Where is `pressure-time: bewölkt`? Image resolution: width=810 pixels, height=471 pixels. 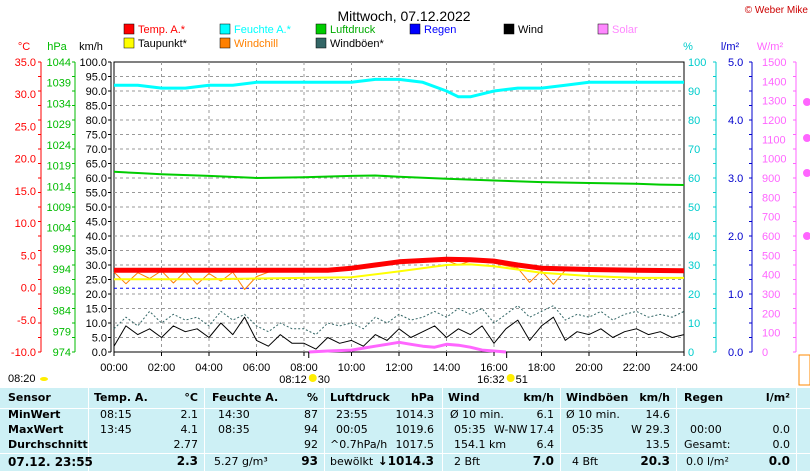
pressure-time: bewölkt is located at coordinates (352, 461).